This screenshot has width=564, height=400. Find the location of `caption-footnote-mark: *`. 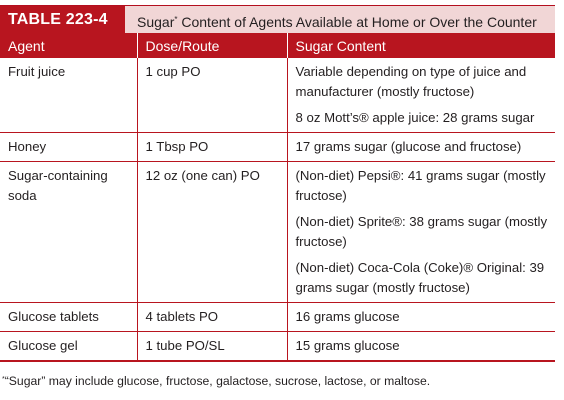

caption-footnote-mark: * is located at coordinates (176, 19).